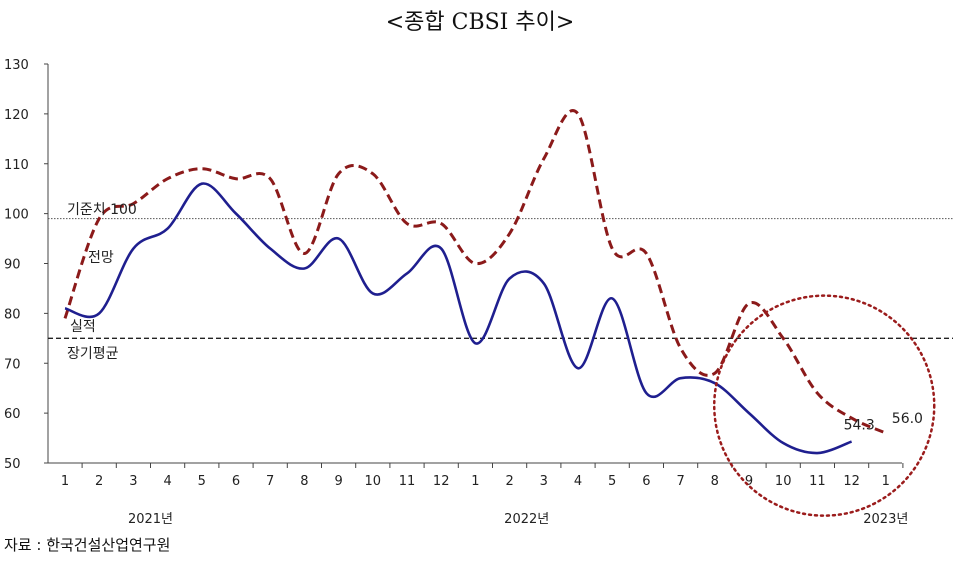 This screenshot has width=960, height=561. I want to click on year-label: 2021년, so click(150, 519).